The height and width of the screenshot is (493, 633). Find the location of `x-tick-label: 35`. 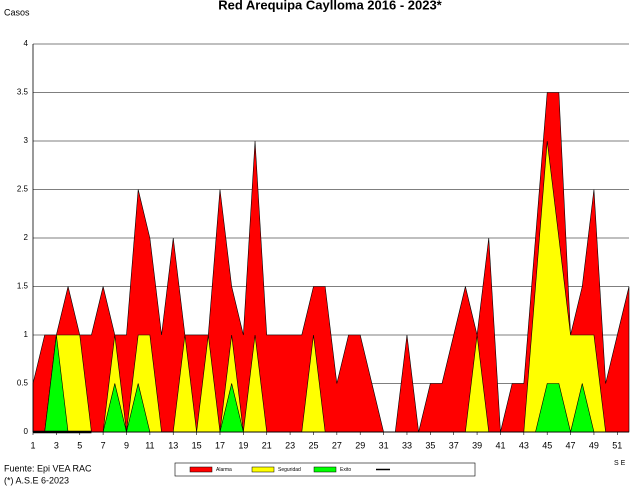

x-tick-label: 35 is located at coordinates (430, 445).